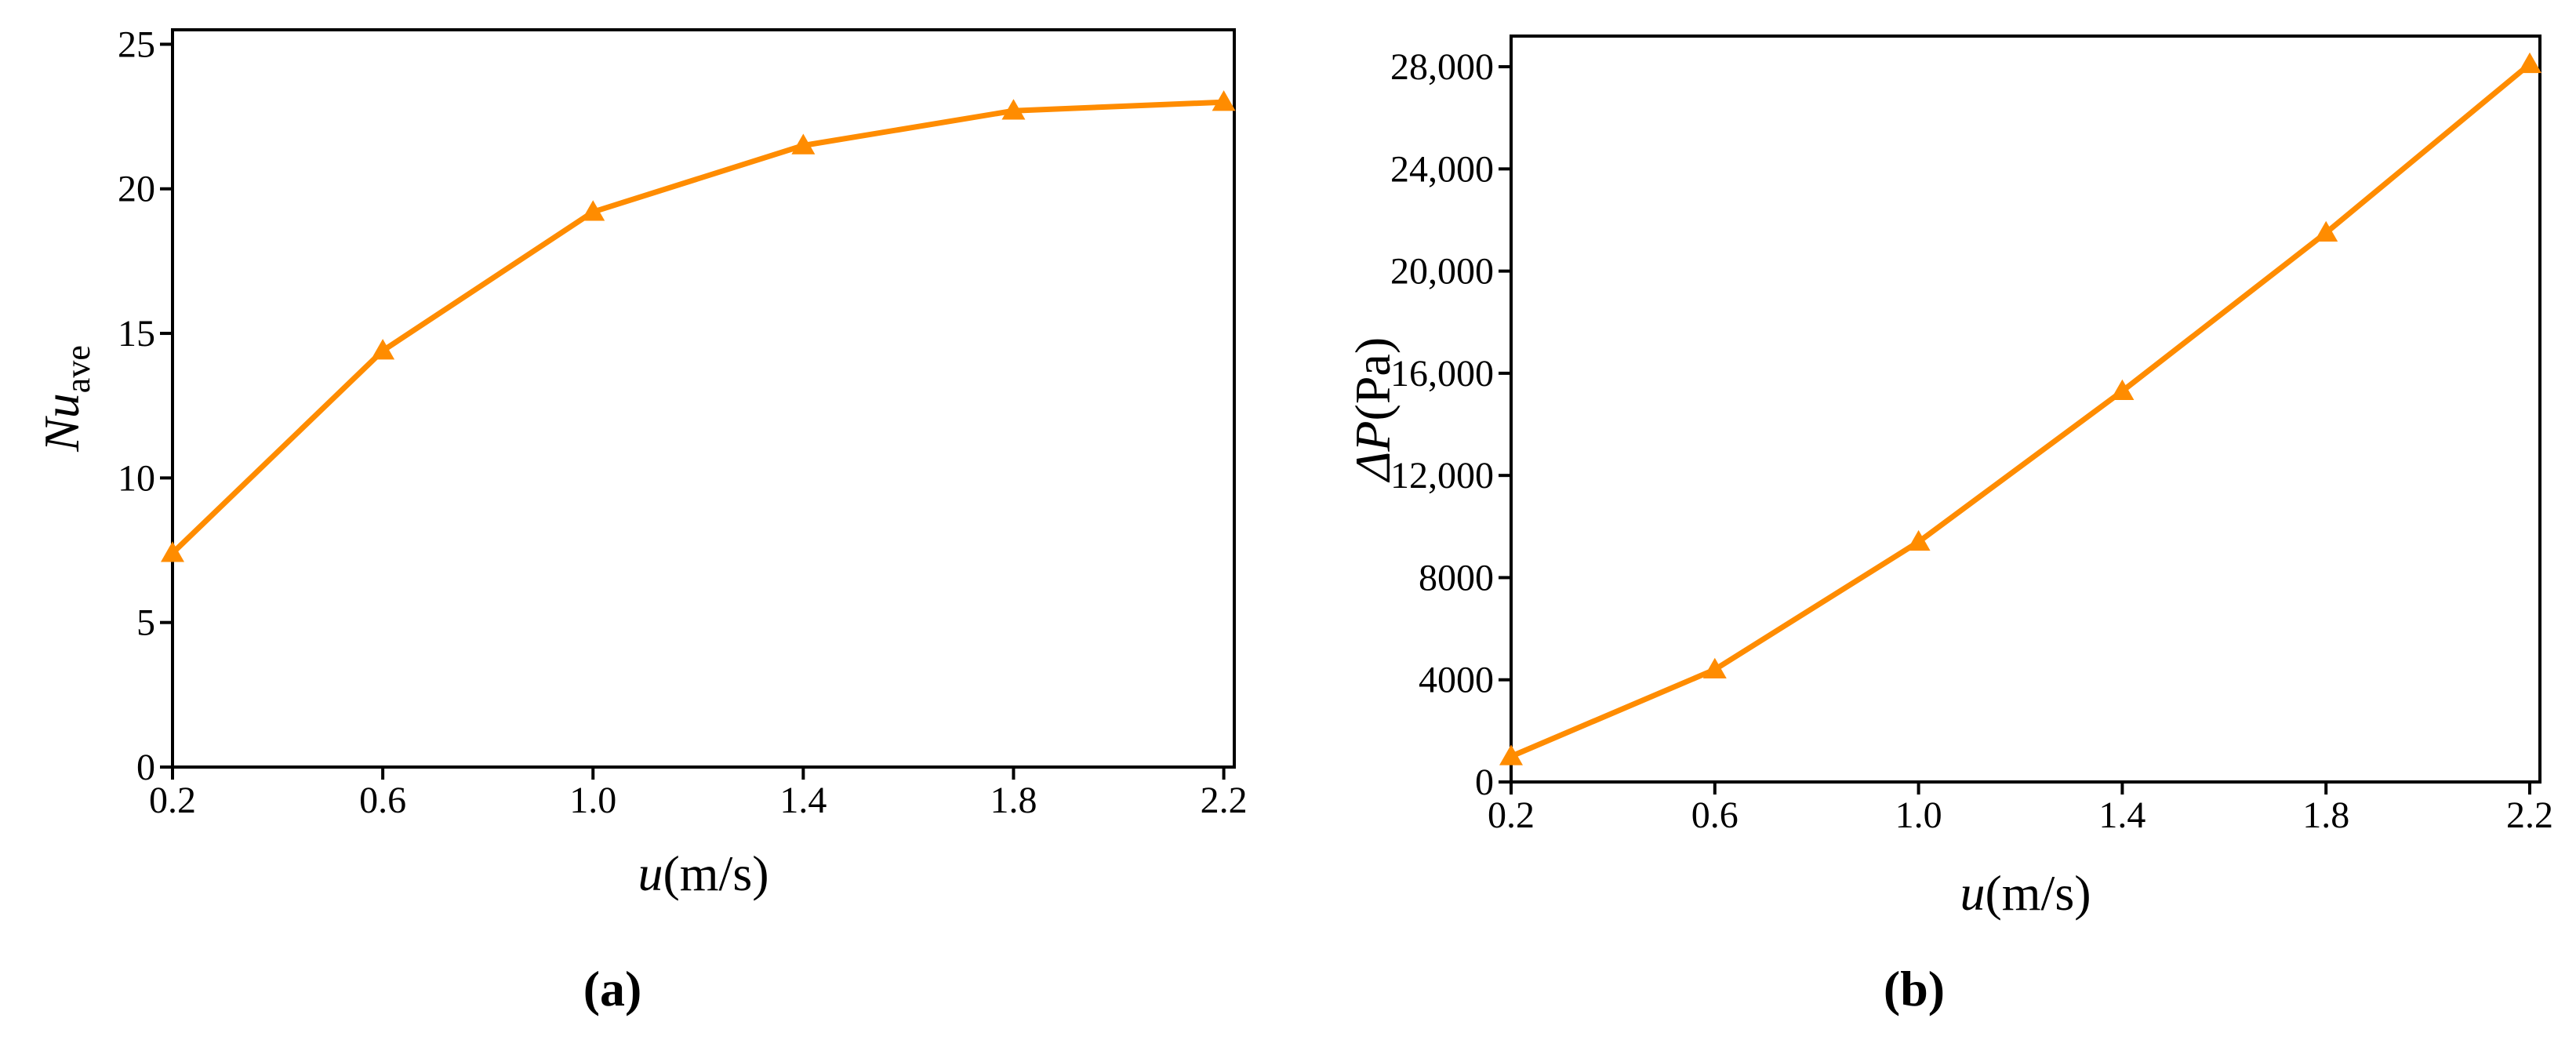 The height and width of the screenshot is (1040, 2576). Describe the element at coordinates (61, 423) in the screenshot. I see `y-axis-label-symbol: Nu` at that location.